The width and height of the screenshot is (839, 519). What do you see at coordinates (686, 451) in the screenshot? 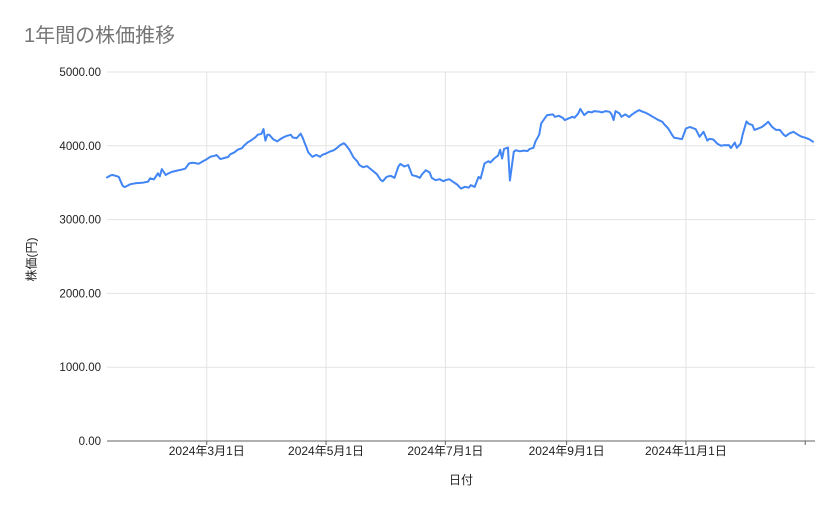
I see `x-tick-label: 2024年11月1日` at bounding box center [686, 451].